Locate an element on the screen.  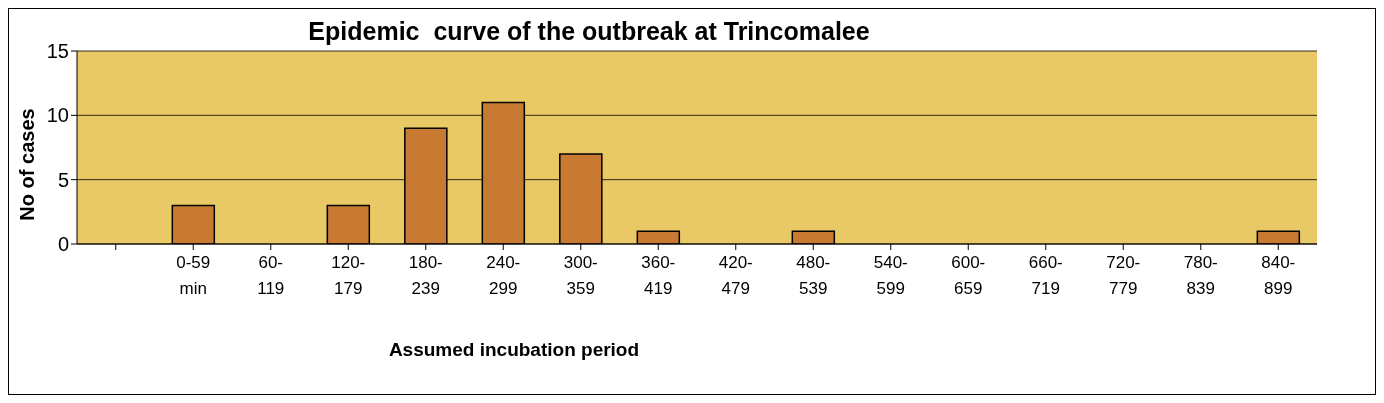
x-axis-title: Assumed incubation period is located at coordinates (514, 350).